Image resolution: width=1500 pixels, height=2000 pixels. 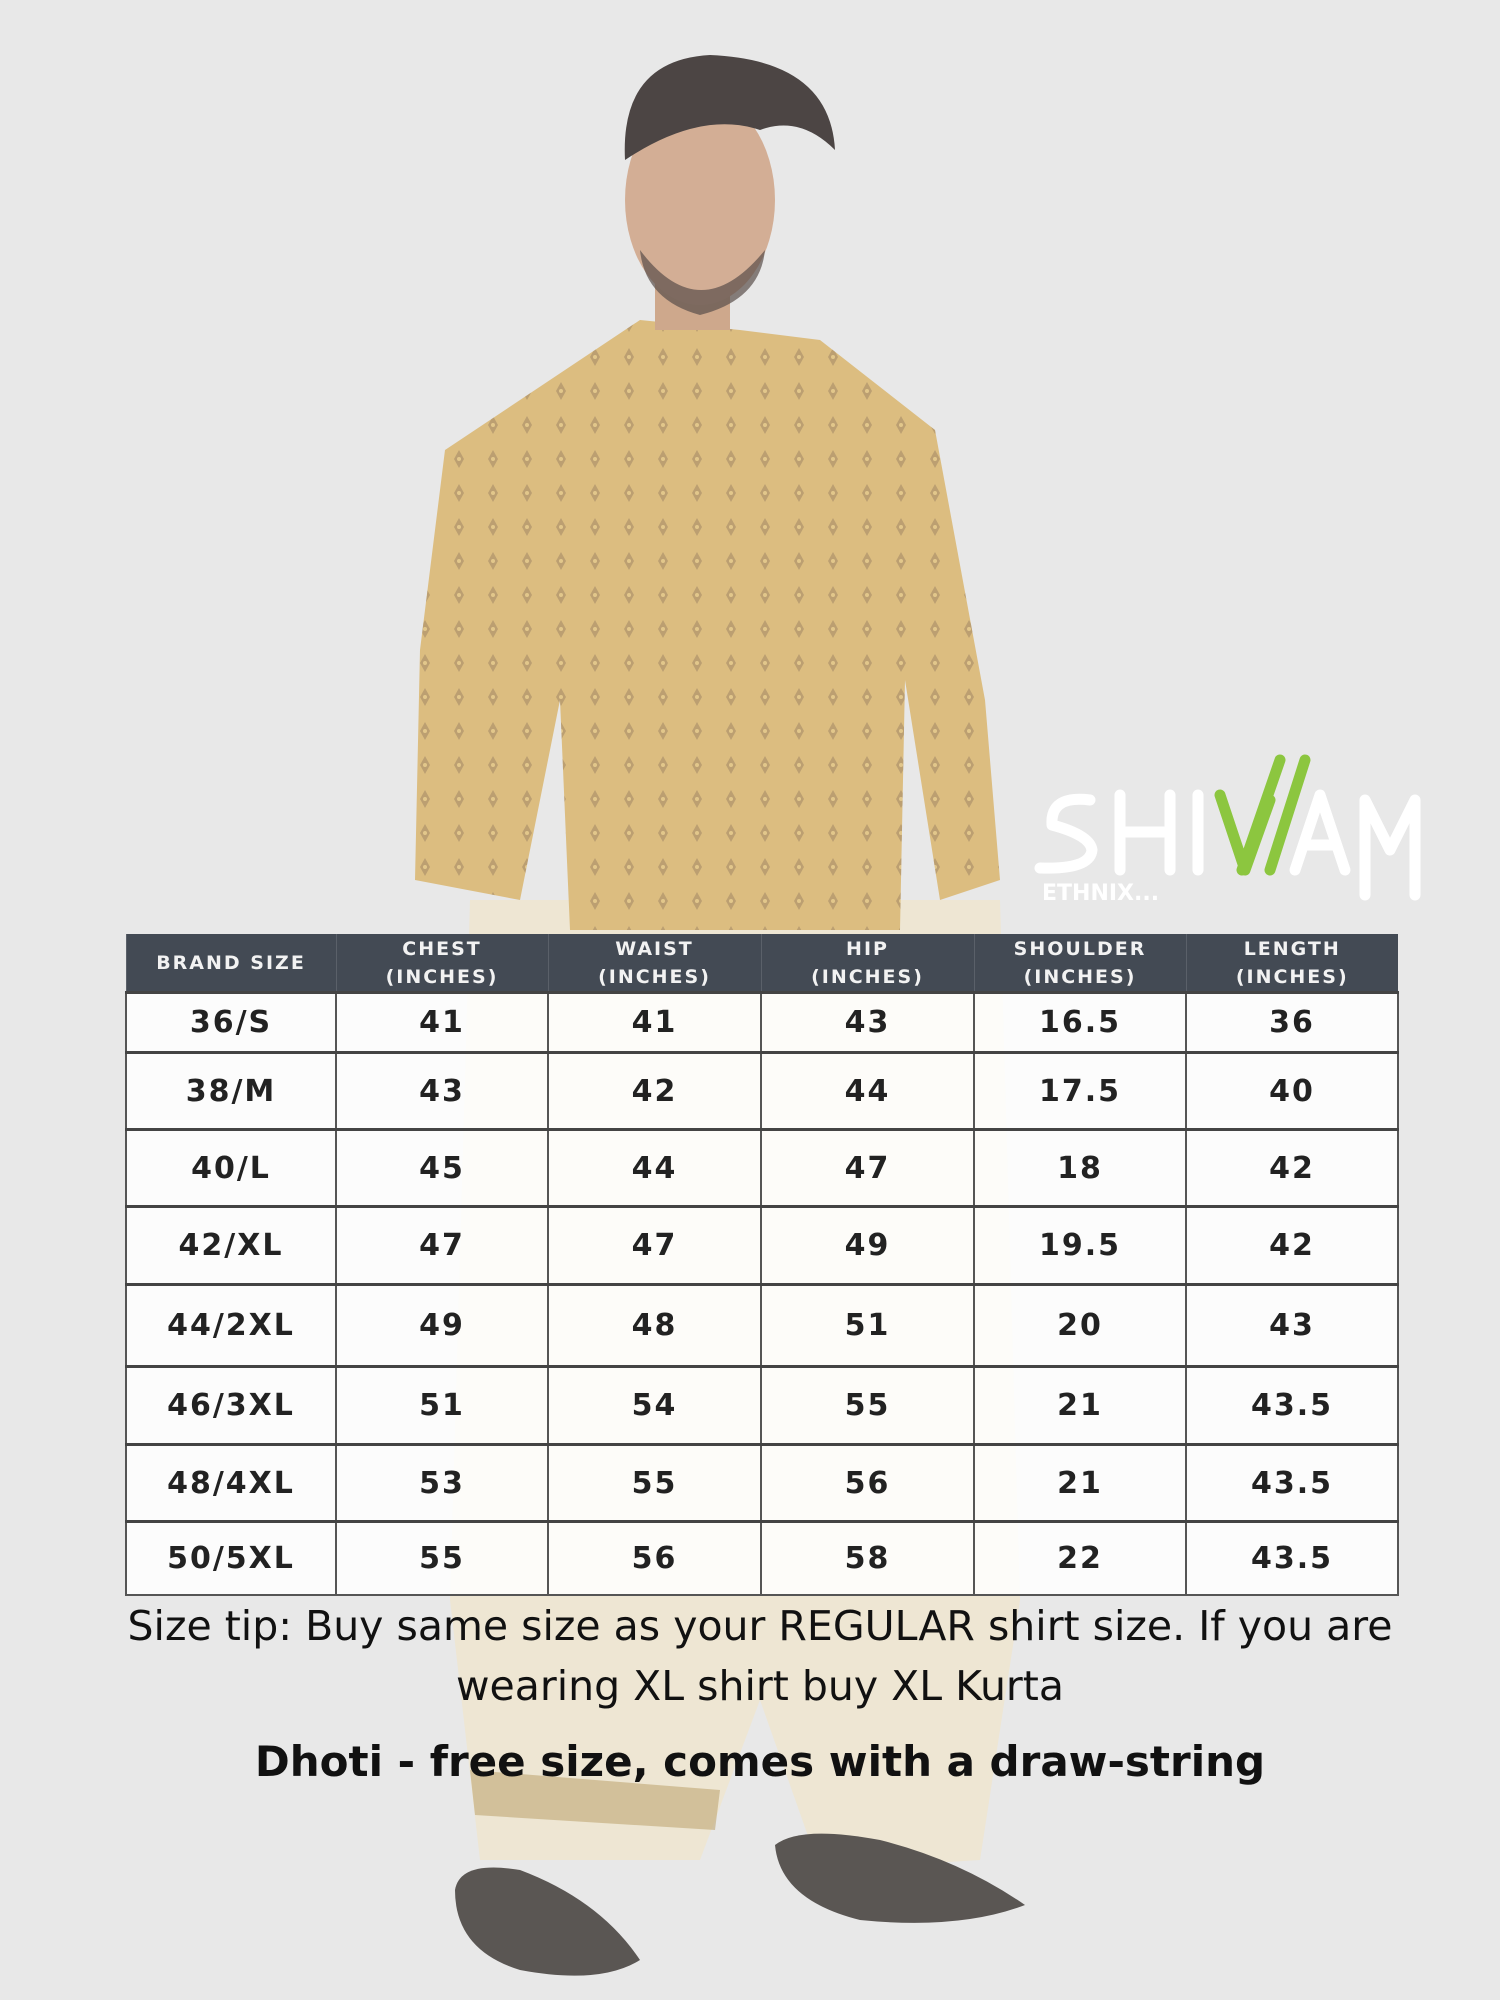 I want to click on header-label: HIP, so click(x=867, y=948).